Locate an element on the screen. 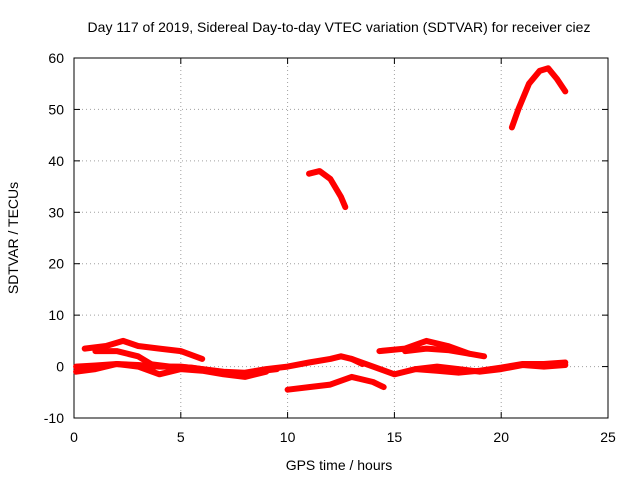 This screenshot has width=640, height=480. y-axis-label: SDTVAR / TECUs is located at coordinates (13, 238).